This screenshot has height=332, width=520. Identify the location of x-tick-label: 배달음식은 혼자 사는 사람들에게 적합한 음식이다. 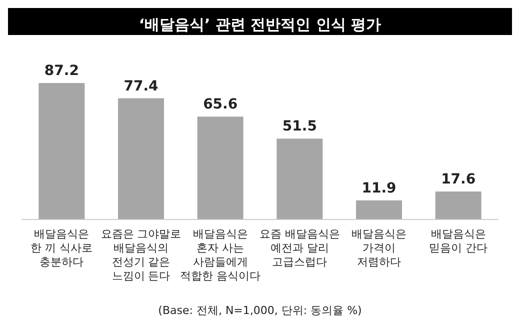
(220, 255).